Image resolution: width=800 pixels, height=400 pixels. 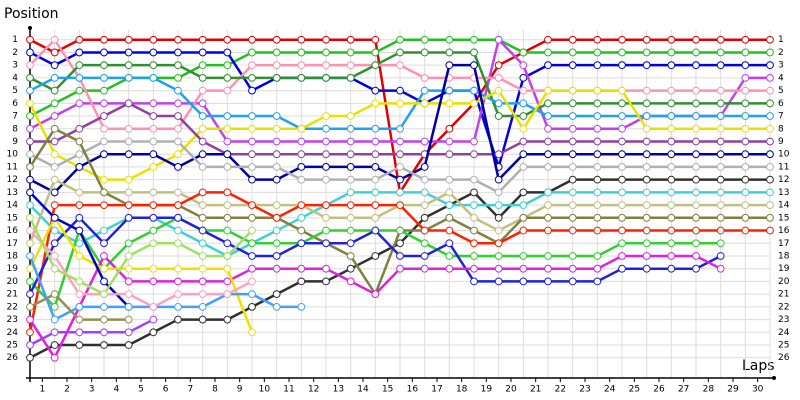 I want to click on y-tick-label: 24, so click(x=13, y=333).